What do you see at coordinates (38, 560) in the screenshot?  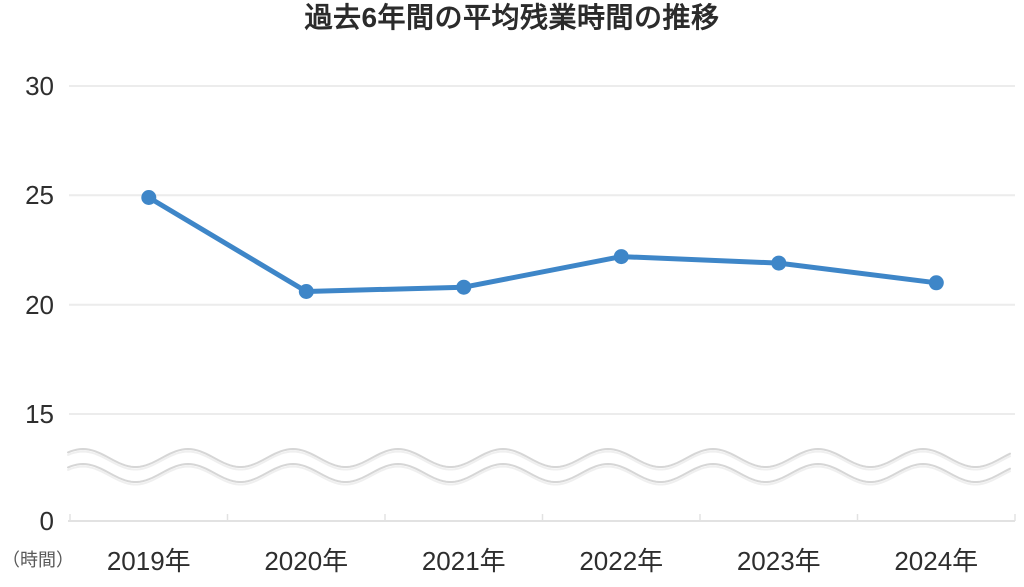 I see `y-axis-unit-label: （時間）` at bounding box center [38, 560].